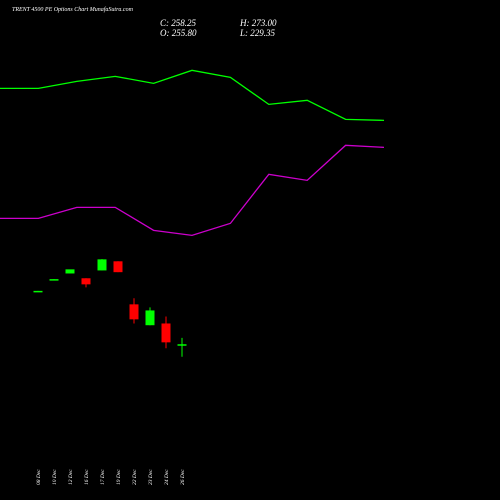 Image resolution: width=500 pixels, height=500 pixels. Describe the element at coordinates (166, 477) in the screenshot. I see `x-tick-label: 24 Dec` at that location.